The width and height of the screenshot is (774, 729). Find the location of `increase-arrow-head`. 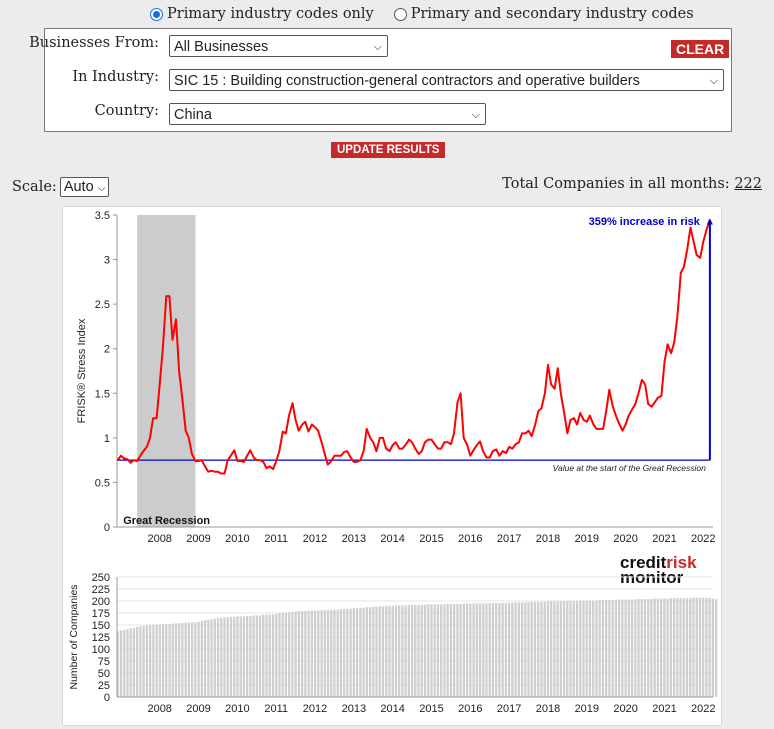

increase-arrow-head is located at coordinates (709, 221).